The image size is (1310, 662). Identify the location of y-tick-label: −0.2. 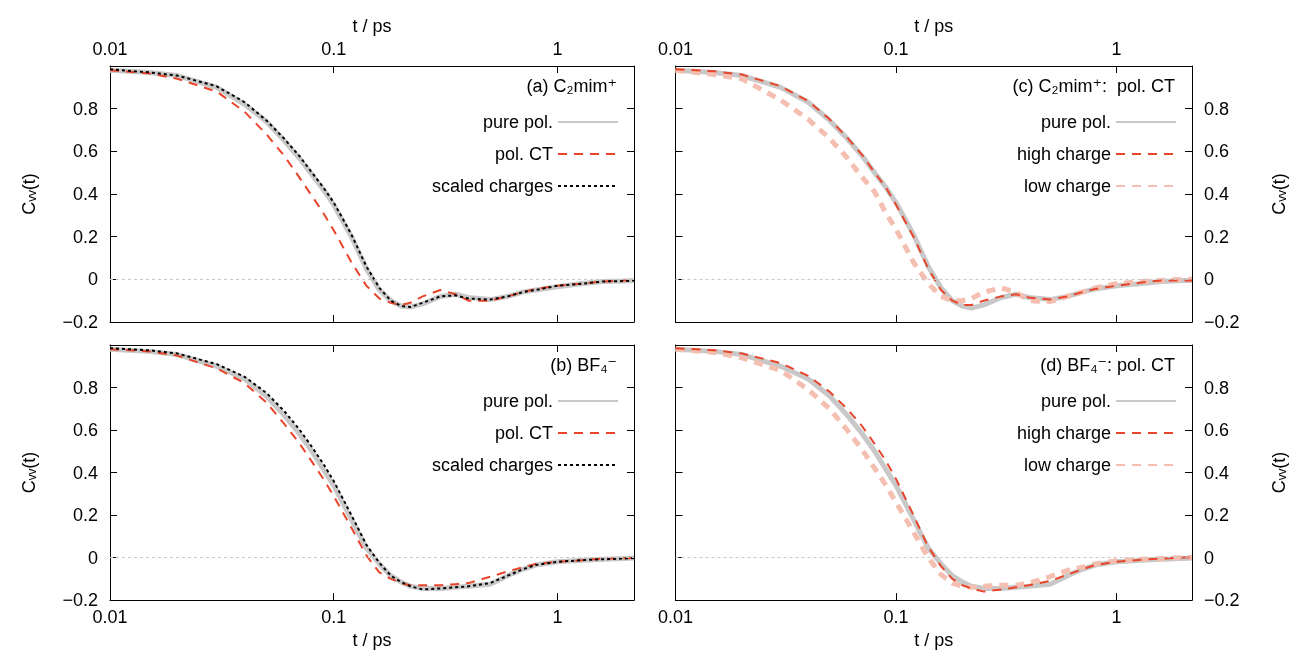
(80, 322).